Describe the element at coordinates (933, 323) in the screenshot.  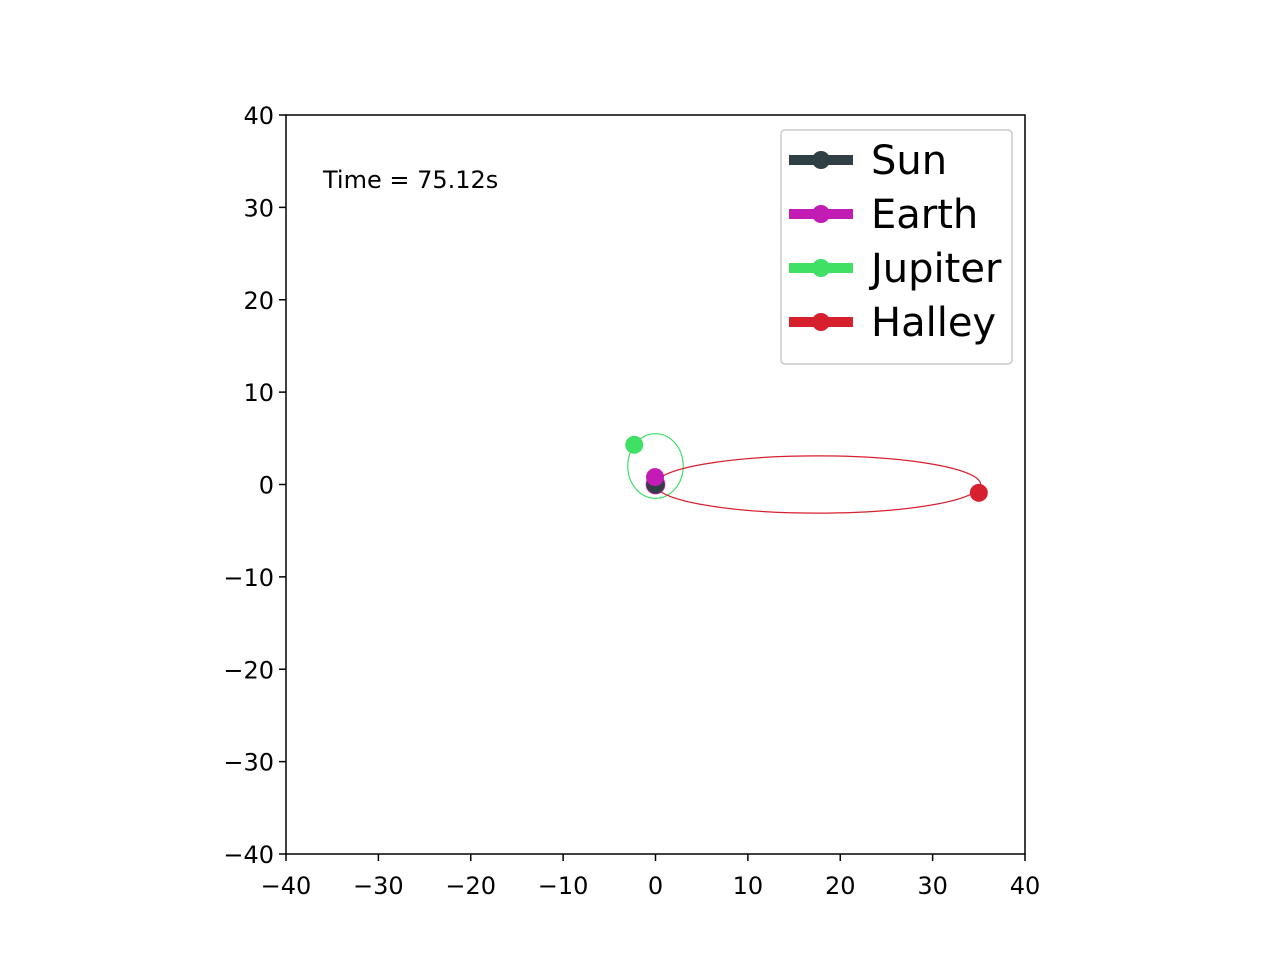
I see `legend-label-halley: Halley` at that location.